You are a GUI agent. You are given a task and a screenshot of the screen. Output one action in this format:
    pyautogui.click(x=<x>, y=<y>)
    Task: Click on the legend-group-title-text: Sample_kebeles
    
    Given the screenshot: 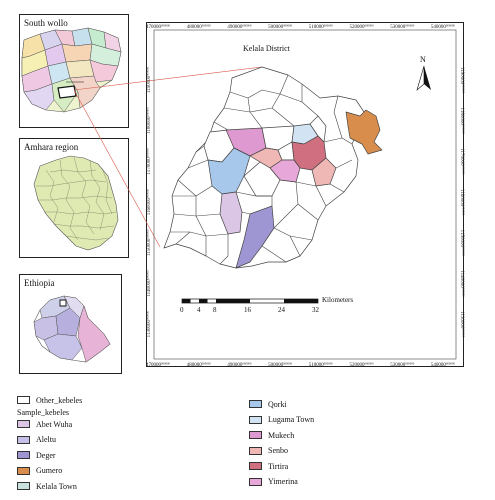 What is the action you would take?
    pyautogui.click(x=43, y=412)
    